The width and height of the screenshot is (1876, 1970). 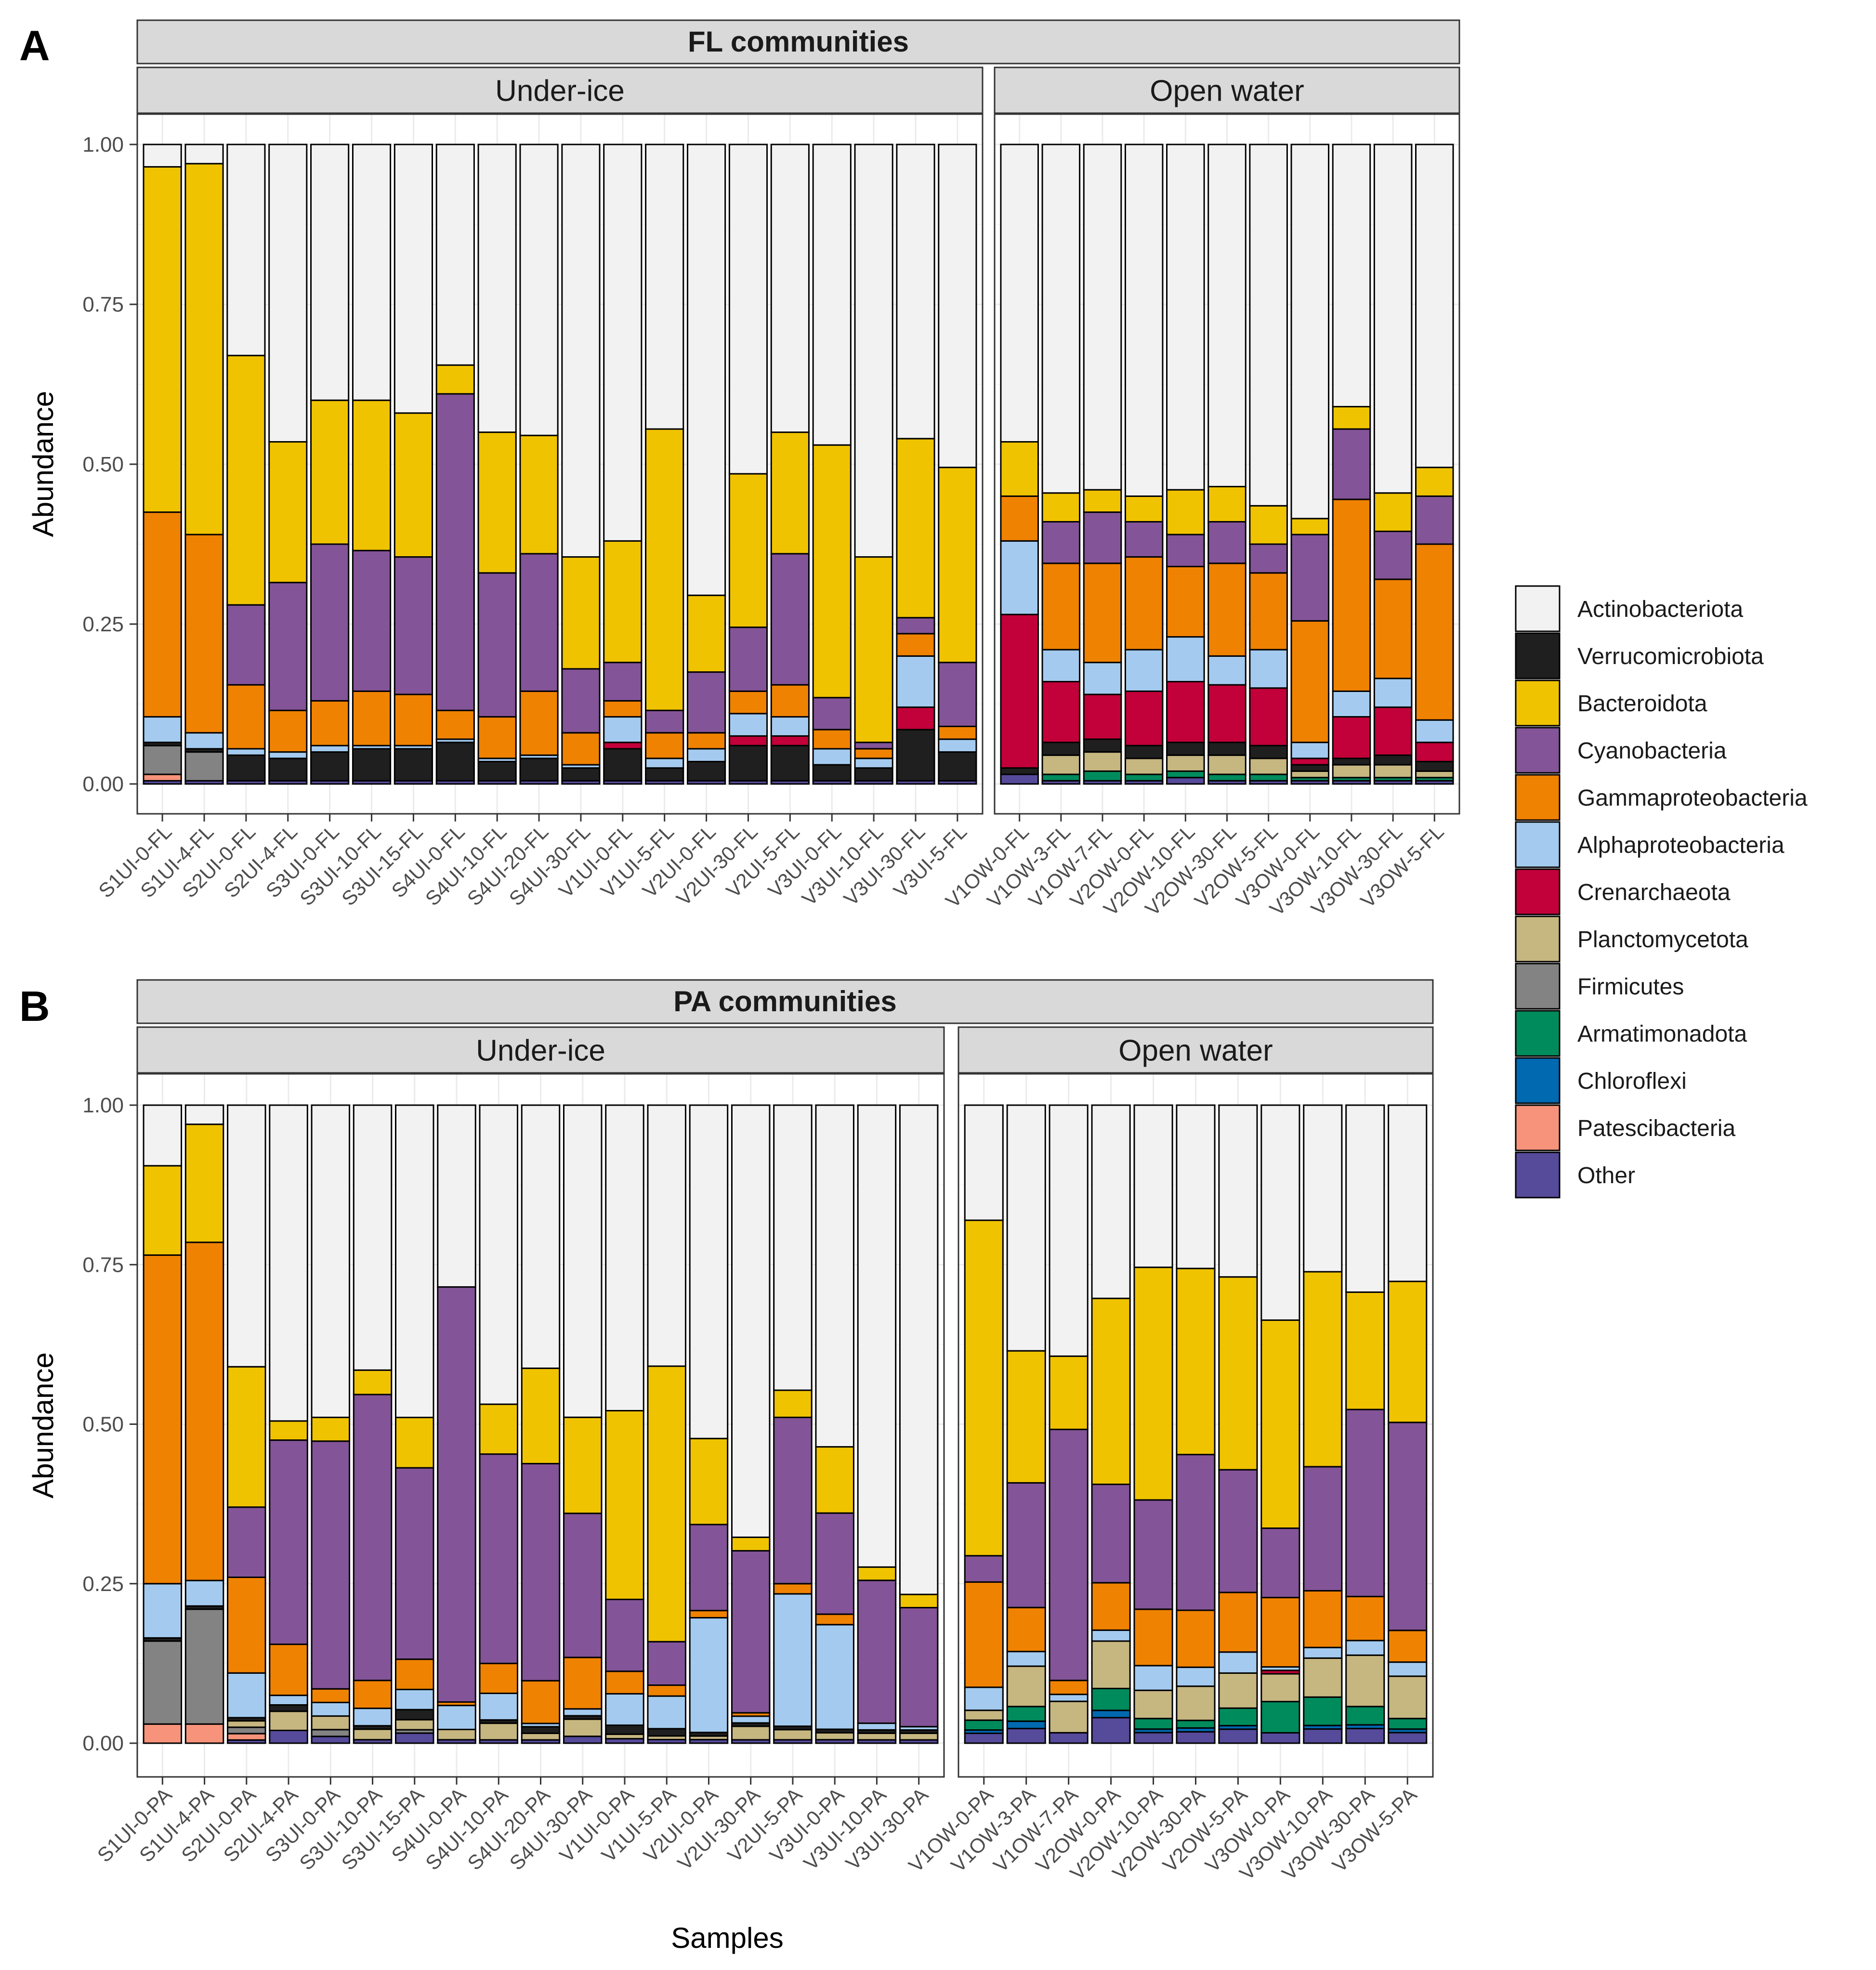 What do you see at coordinates (623, 464) in the screenshot?
I see `bar-V1UI-0-FL` at bounding box center [623, 464].